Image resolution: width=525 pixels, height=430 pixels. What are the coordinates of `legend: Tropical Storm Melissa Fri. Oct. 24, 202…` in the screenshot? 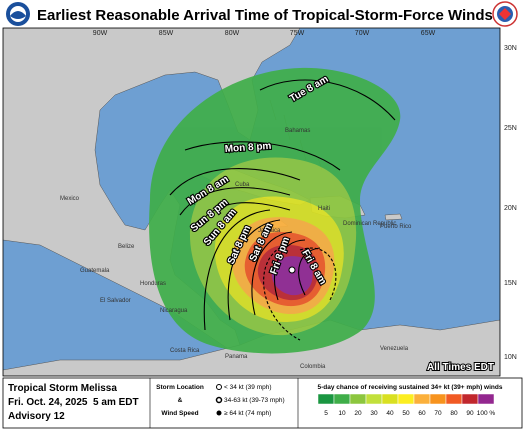 It's located at (262, 403).